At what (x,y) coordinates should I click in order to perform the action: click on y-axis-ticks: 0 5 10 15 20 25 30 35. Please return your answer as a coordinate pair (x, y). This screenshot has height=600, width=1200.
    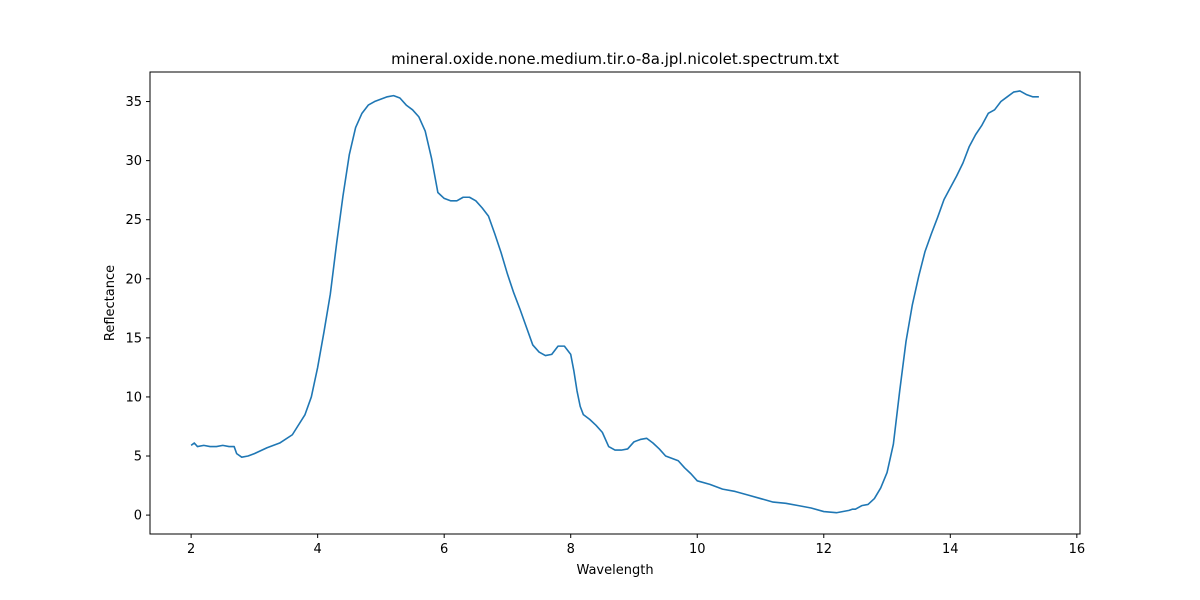
    Looking at the image, I should click on (137, 309).